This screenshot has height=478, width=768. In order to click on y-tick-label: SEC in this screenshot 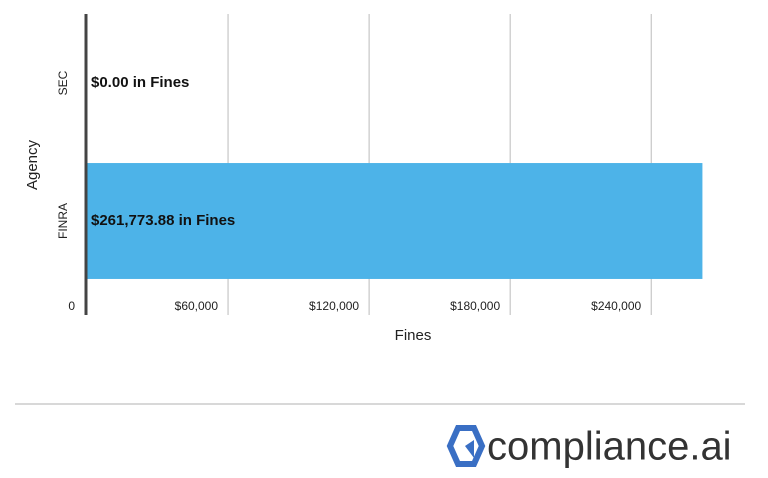, I will do `click(63, 82)`.